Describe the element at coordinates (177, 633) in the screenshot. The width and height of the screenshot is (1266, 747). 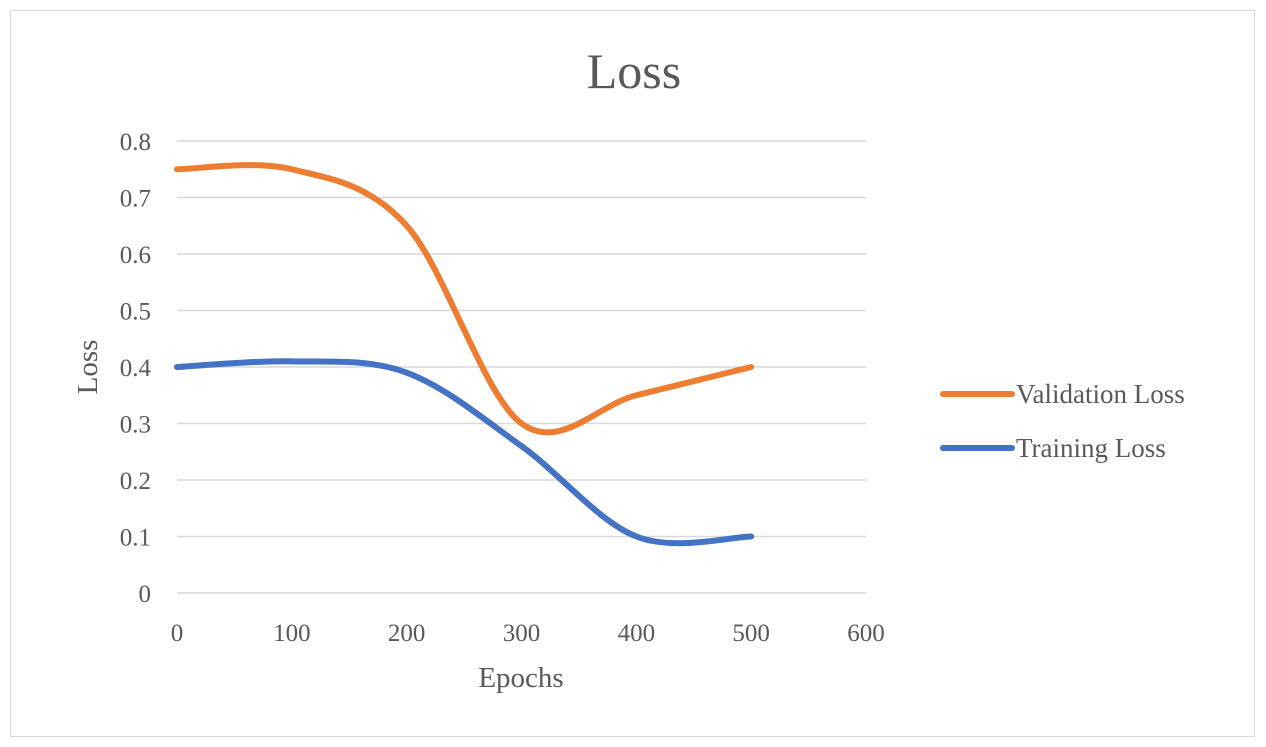
I see `x-tick-label: 0` at that location.